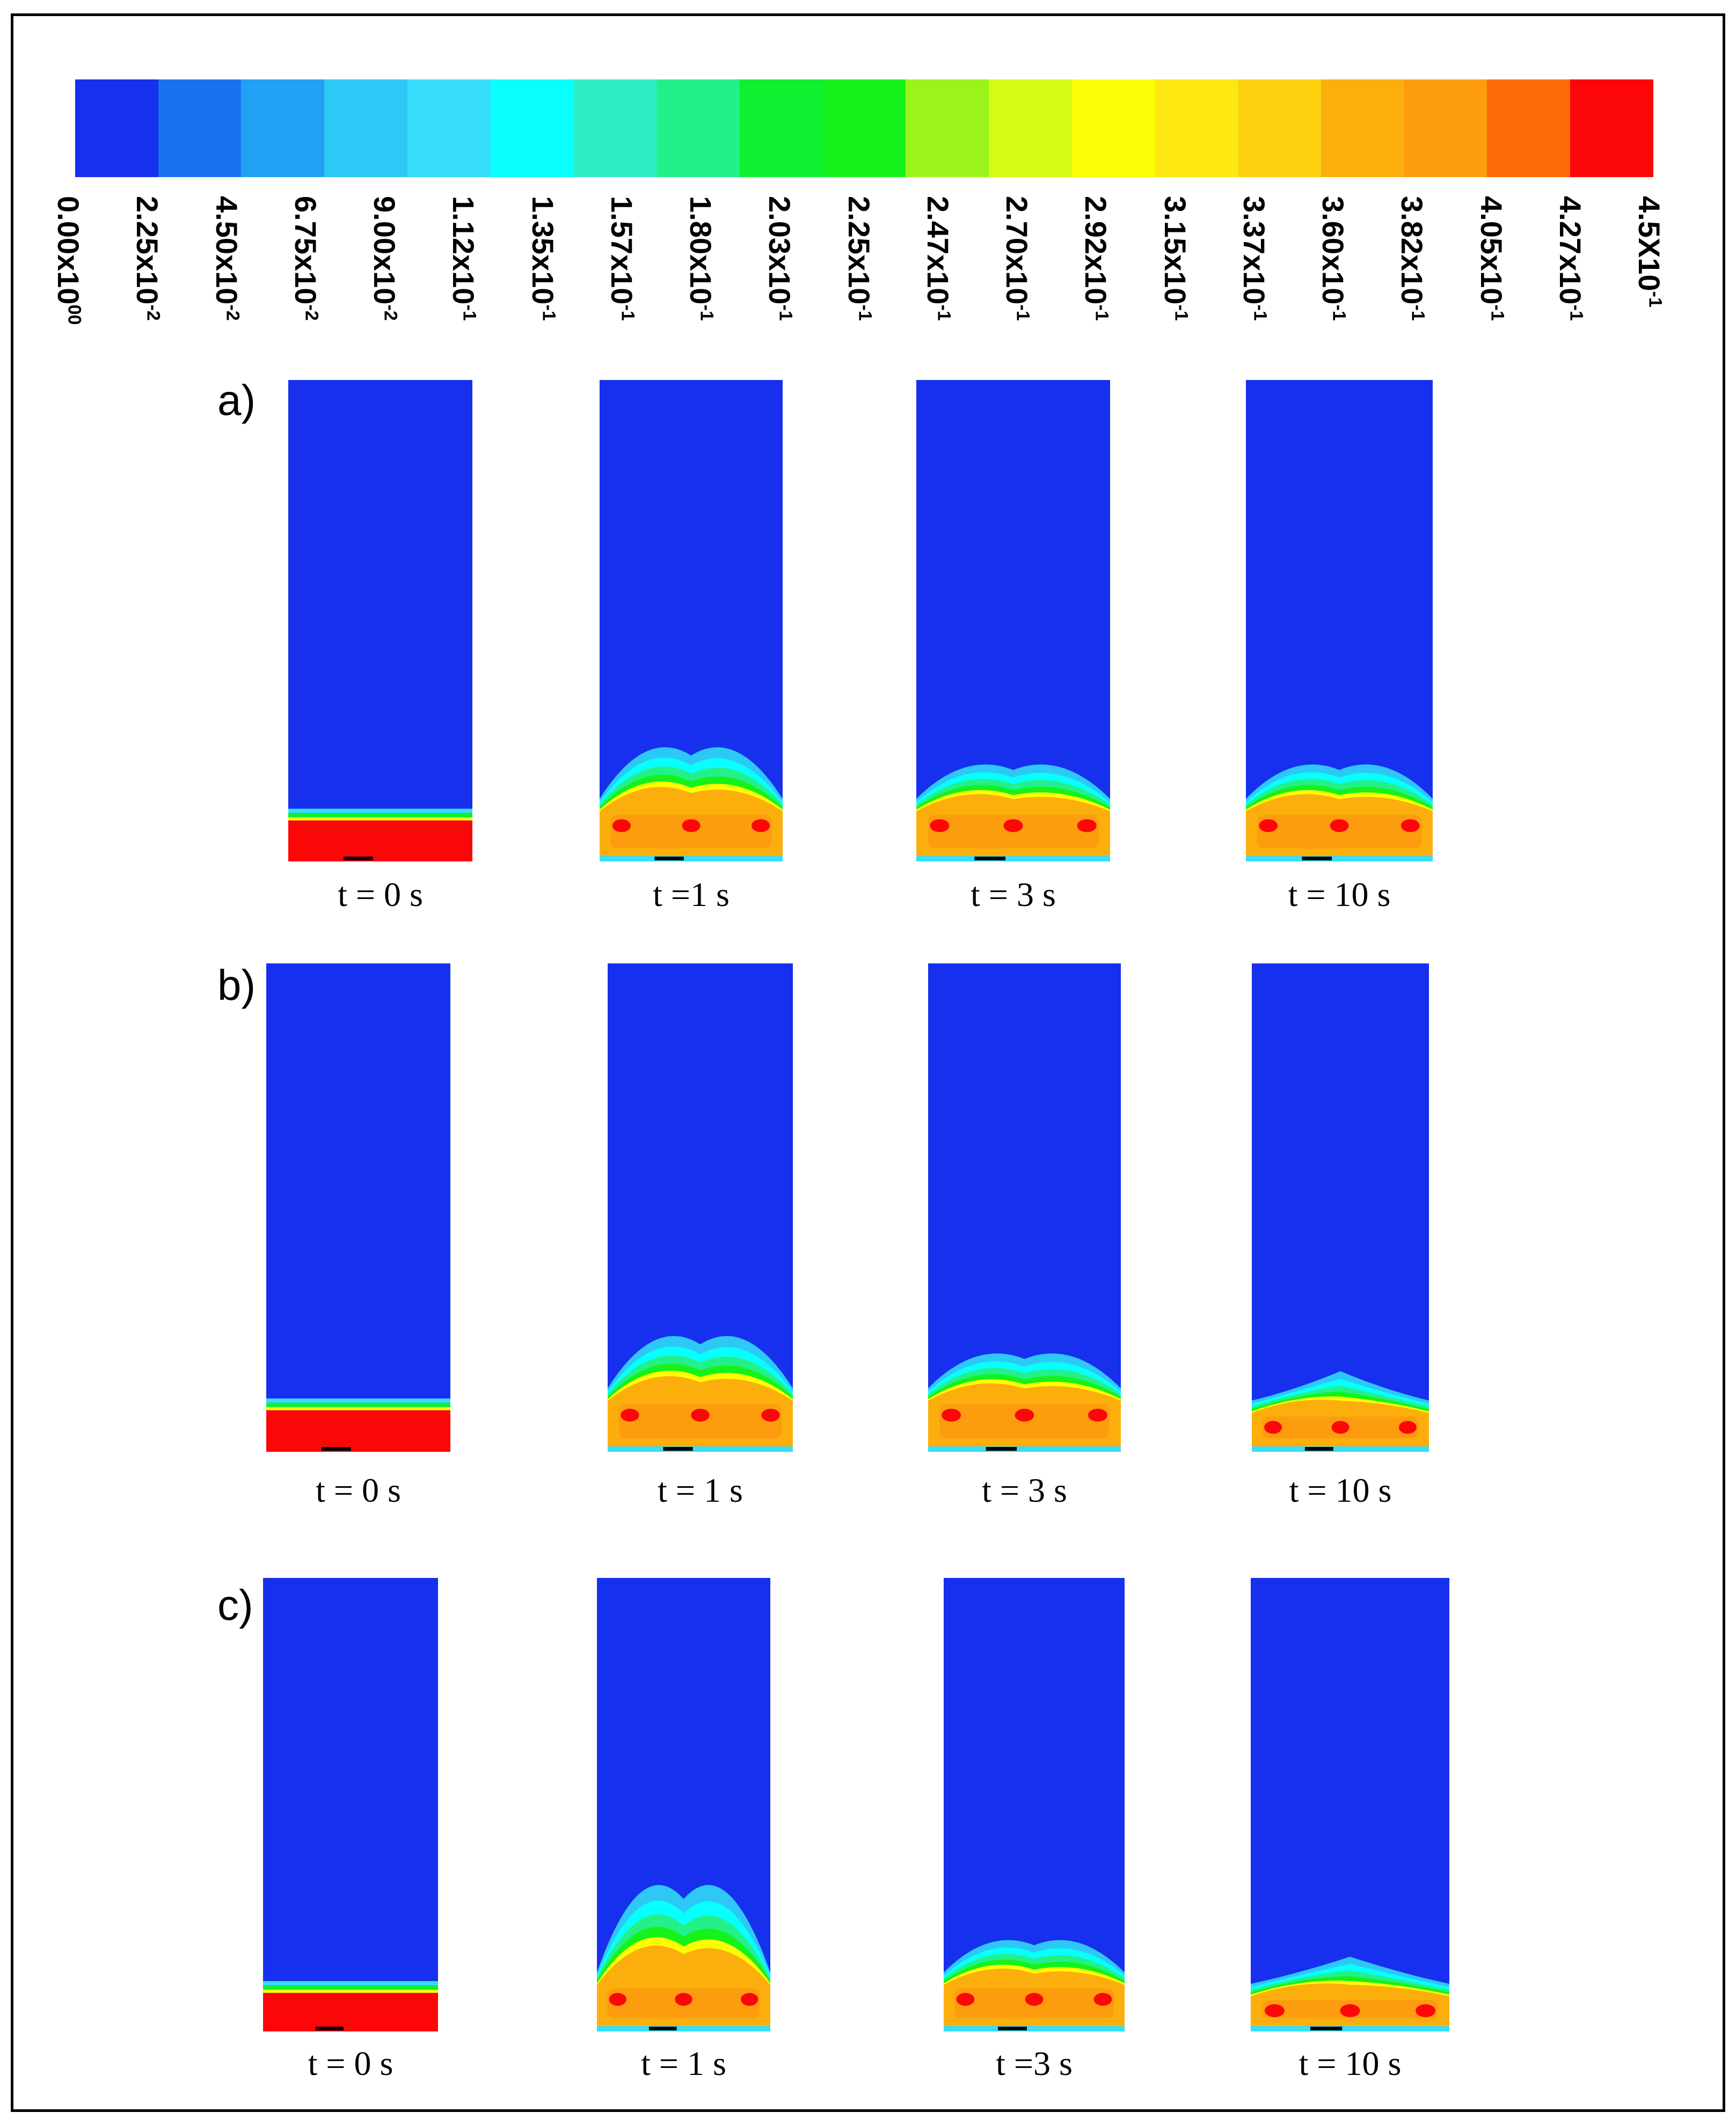 The height and width of the screenshot is (2127, 1736). What do you see at coordinates (543, 258) in the screenshot?
I see `colorbar-tick-label: 1.35x10-1` at bounding box center [543, 258].